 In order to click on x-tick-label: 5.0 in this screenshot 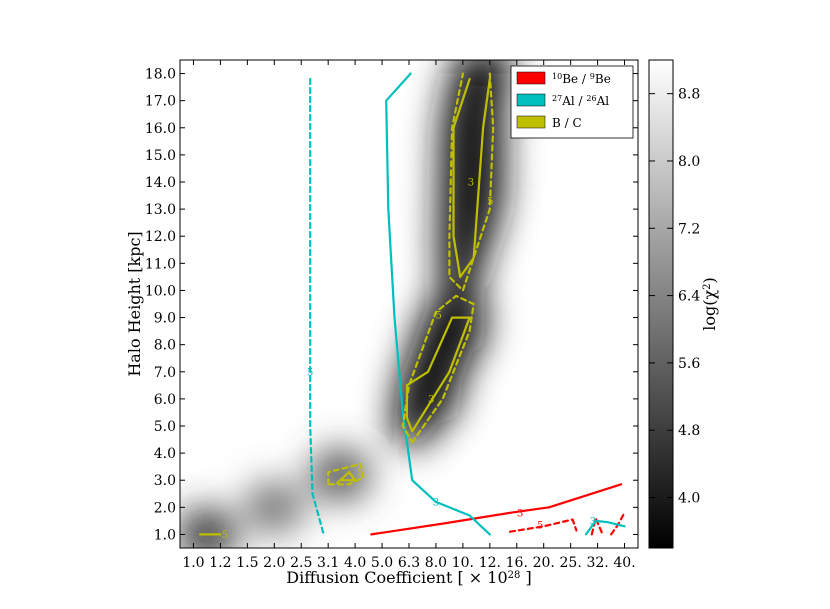, I will do `click(382, 563)`.